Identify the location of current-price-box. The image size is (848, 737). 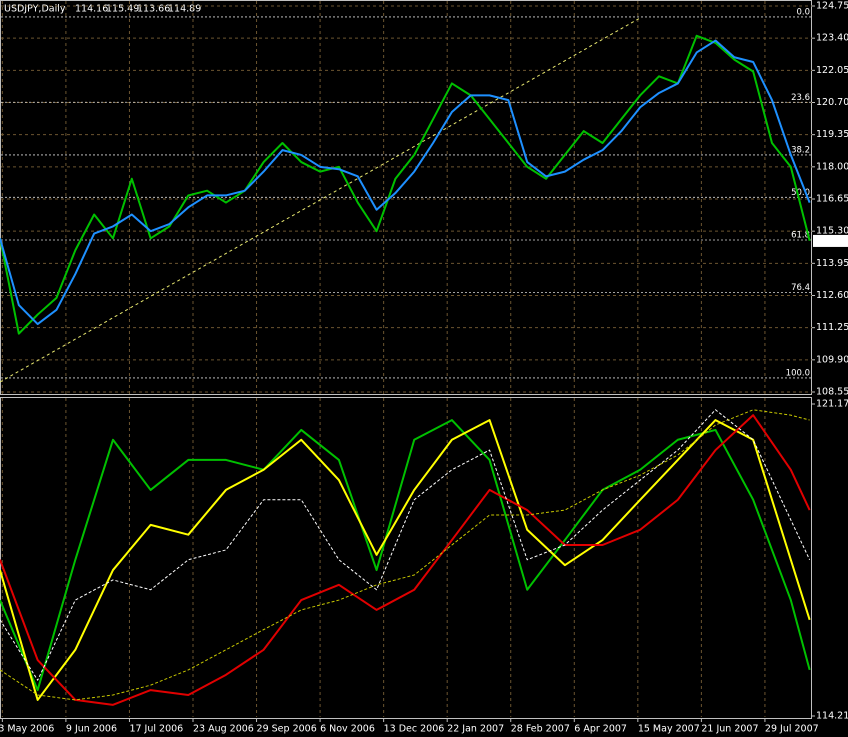
(830, 240).